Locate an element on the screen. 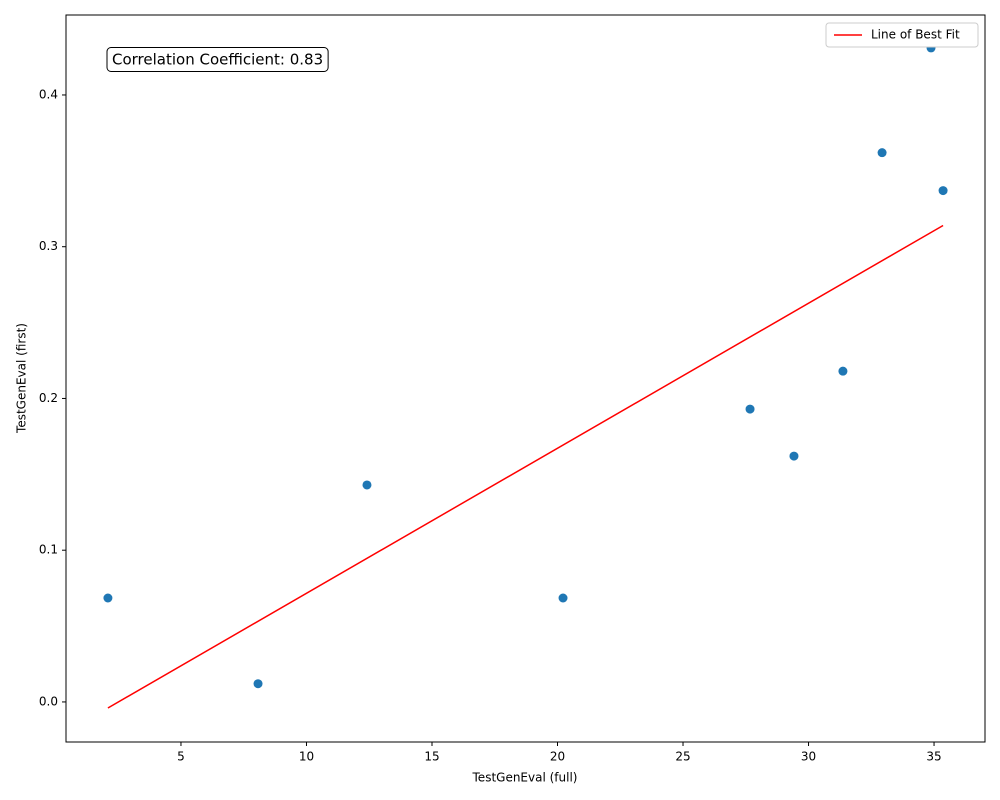  x-tick-label: 30 is located at coordinates (808, 757).